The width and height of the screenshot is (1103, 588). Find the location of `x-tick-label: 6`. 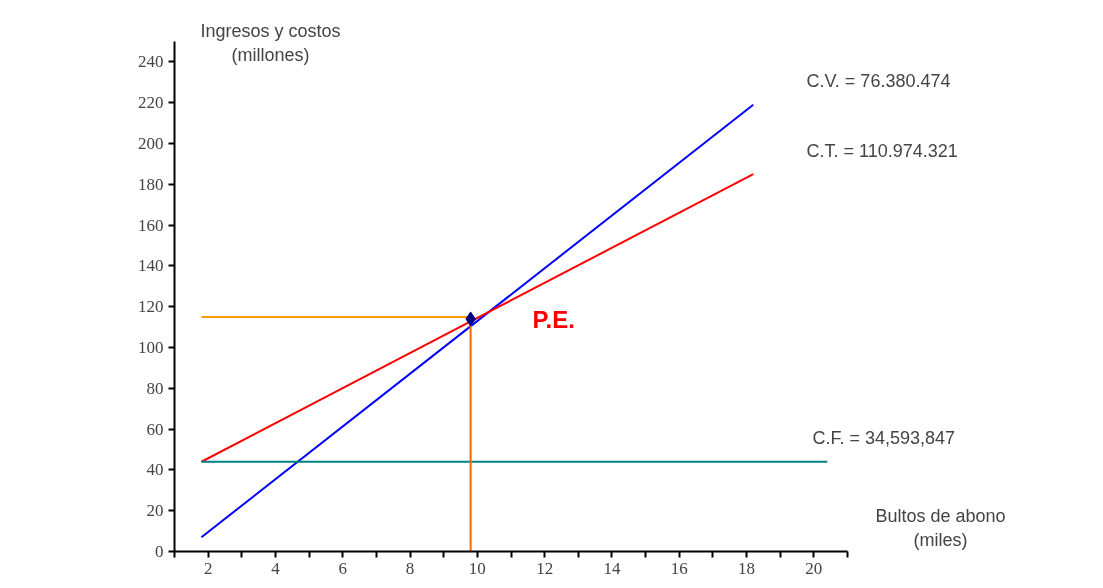

x-tick-label: 6 is located at coordinates (342, 568).